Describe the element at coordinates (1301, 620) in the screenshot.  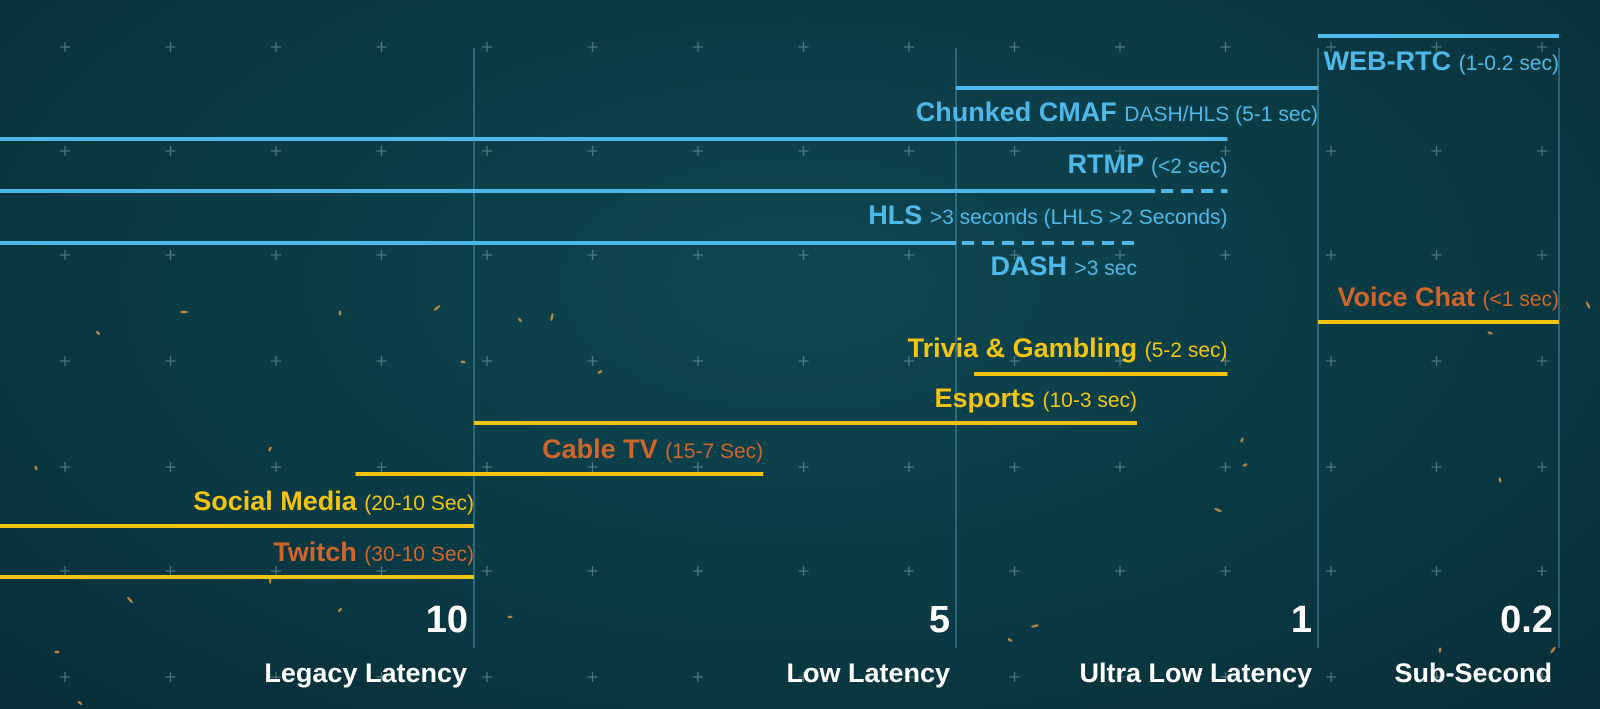
I see `tick-label: 1` at that location.